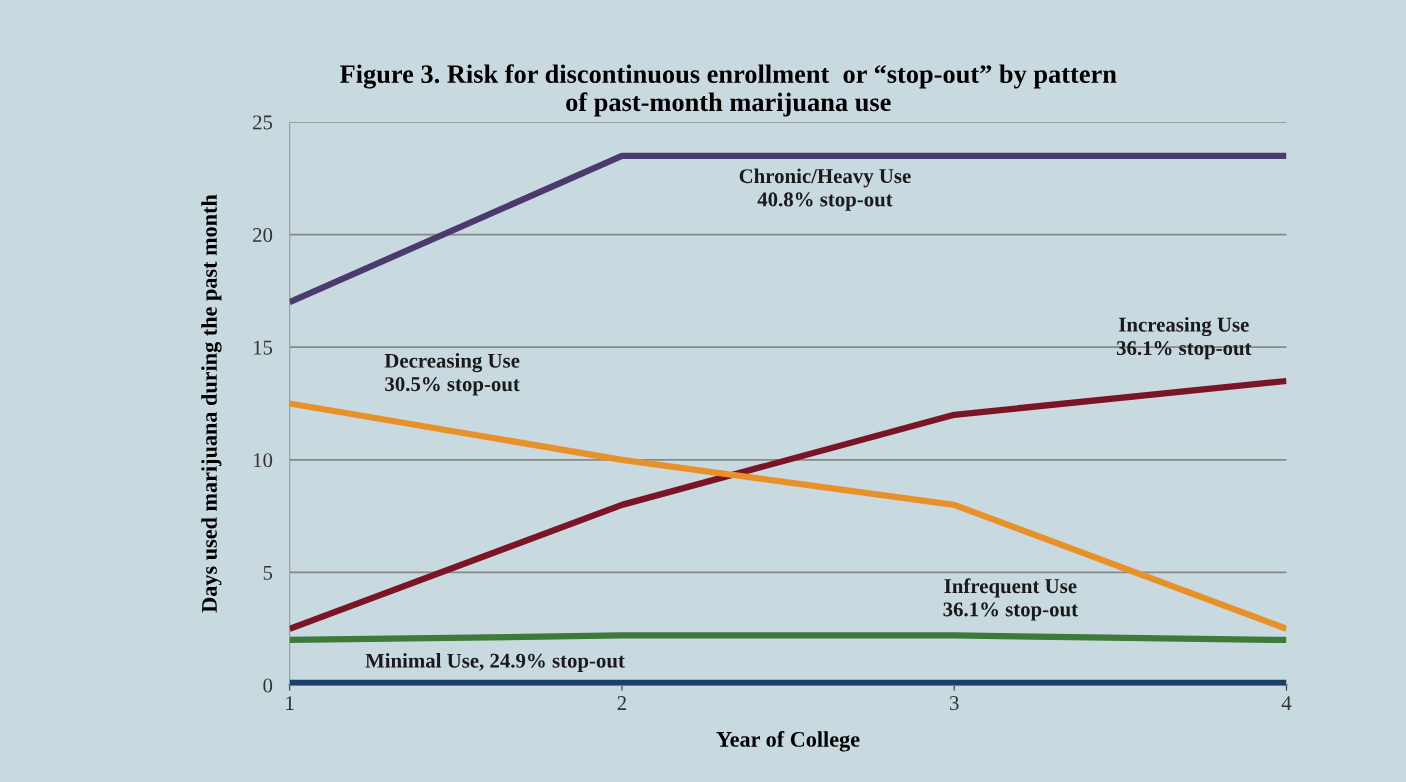 This screenshot has width=1406, height=782. I want to click on series-label: Minimal Use, 24.9% stop-out, so click(495, 662).